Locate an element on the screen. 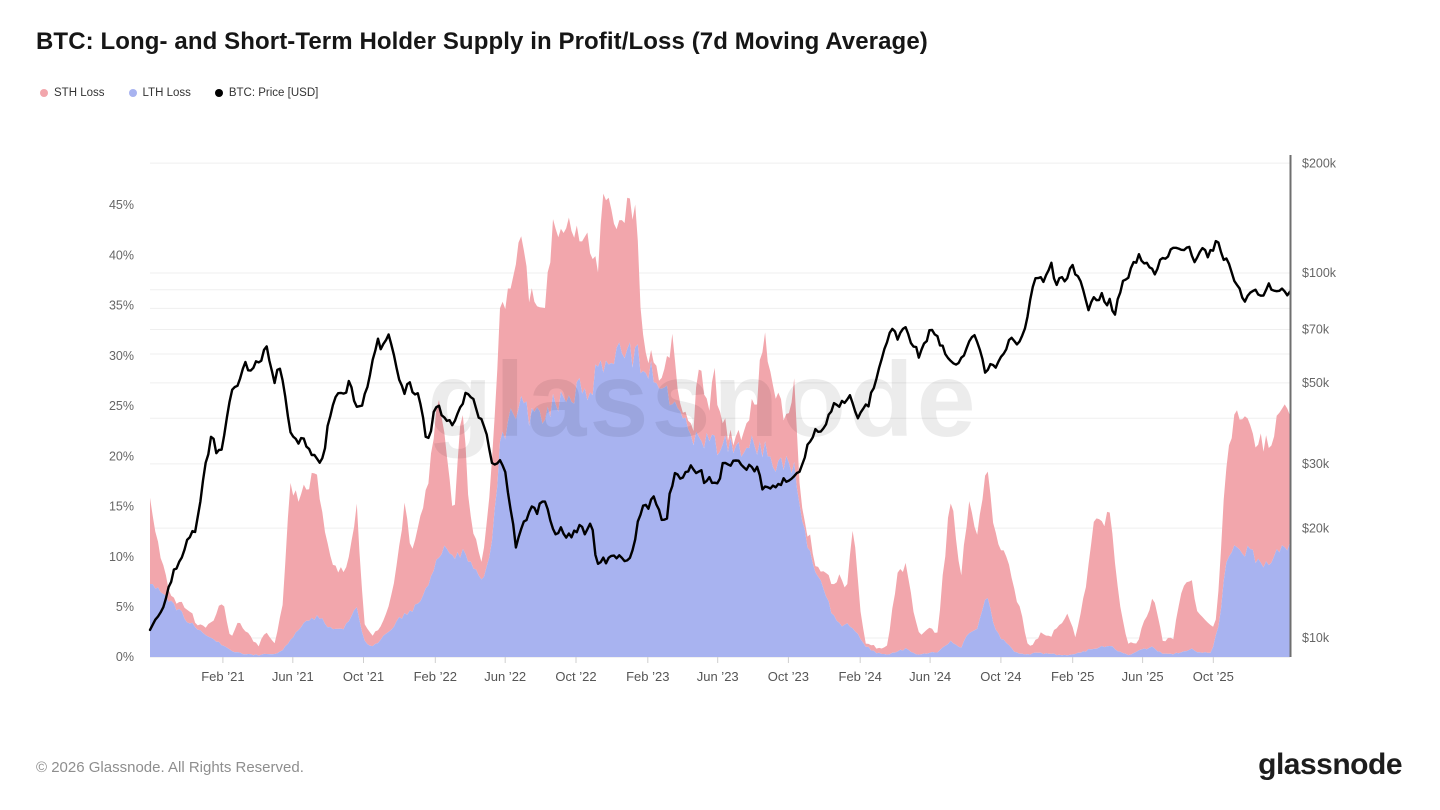  legend-item-lth-loss: LTH Loss is located at coordinates (159, 93).